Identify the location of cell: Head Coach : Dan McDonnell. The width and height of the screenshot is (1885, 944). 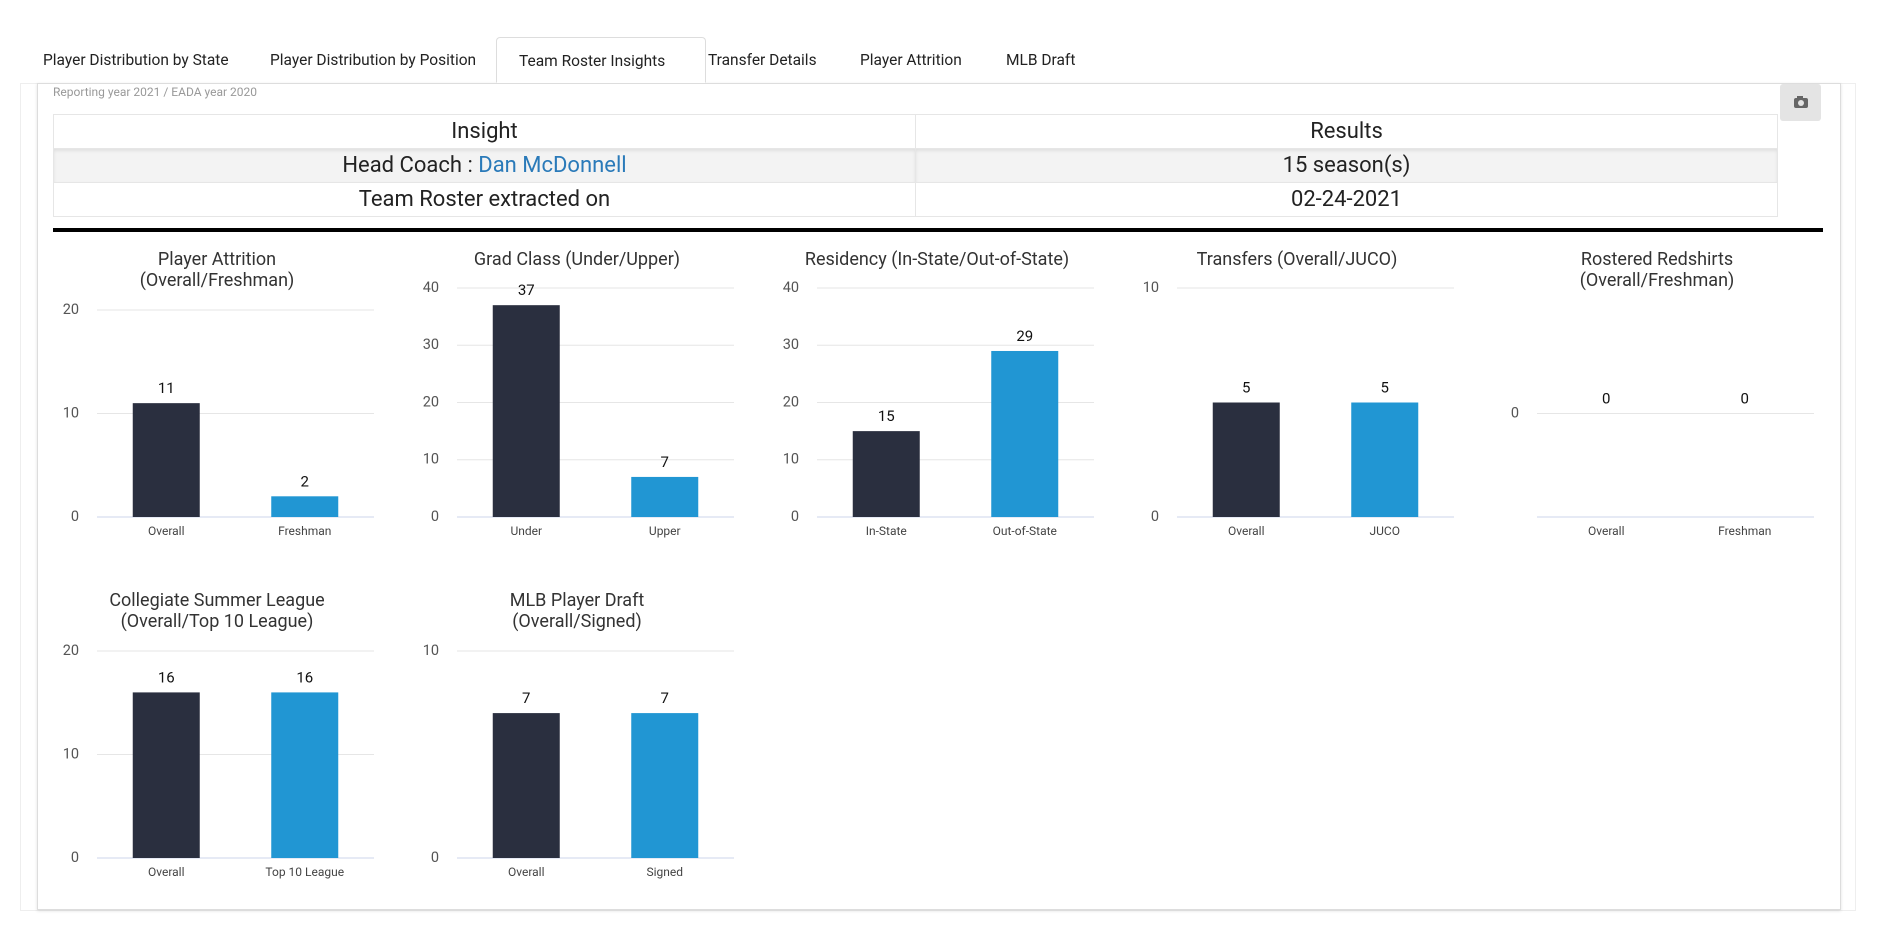
(484, 165).